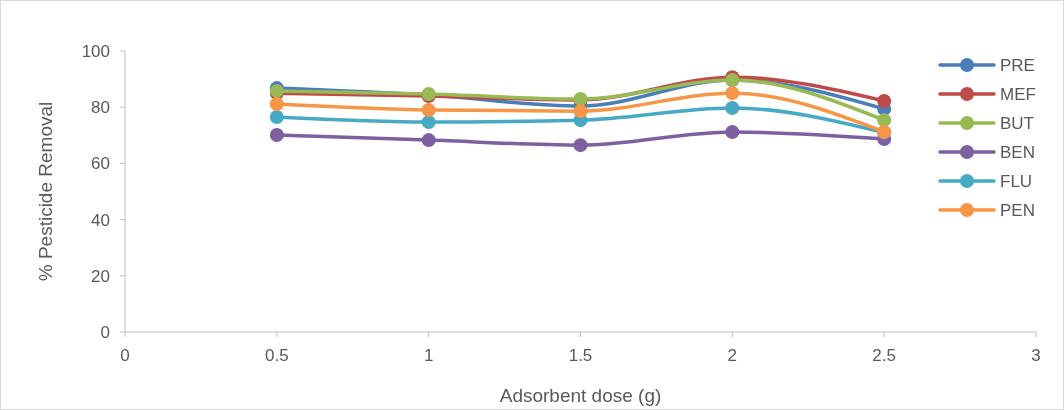 The height and width of the screenshot is (410, 1064). I want to click on legend-label: FLU, so click(1016, 181).